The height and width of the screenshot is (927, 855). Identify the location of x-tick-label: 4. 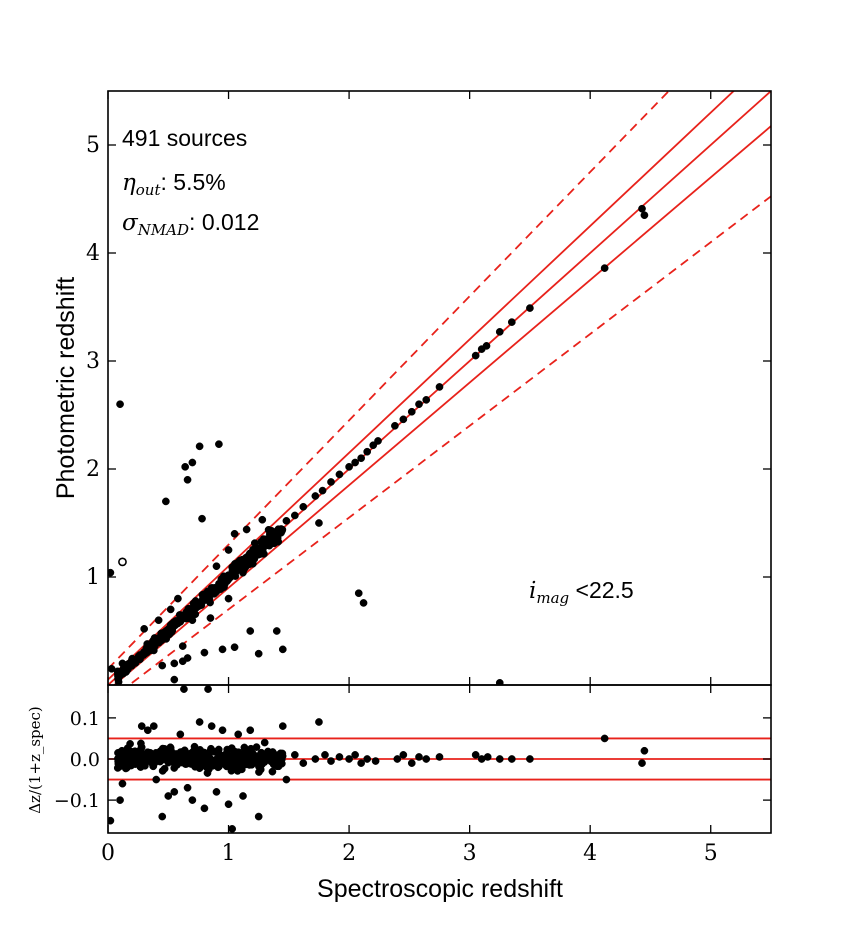
(590, 853).